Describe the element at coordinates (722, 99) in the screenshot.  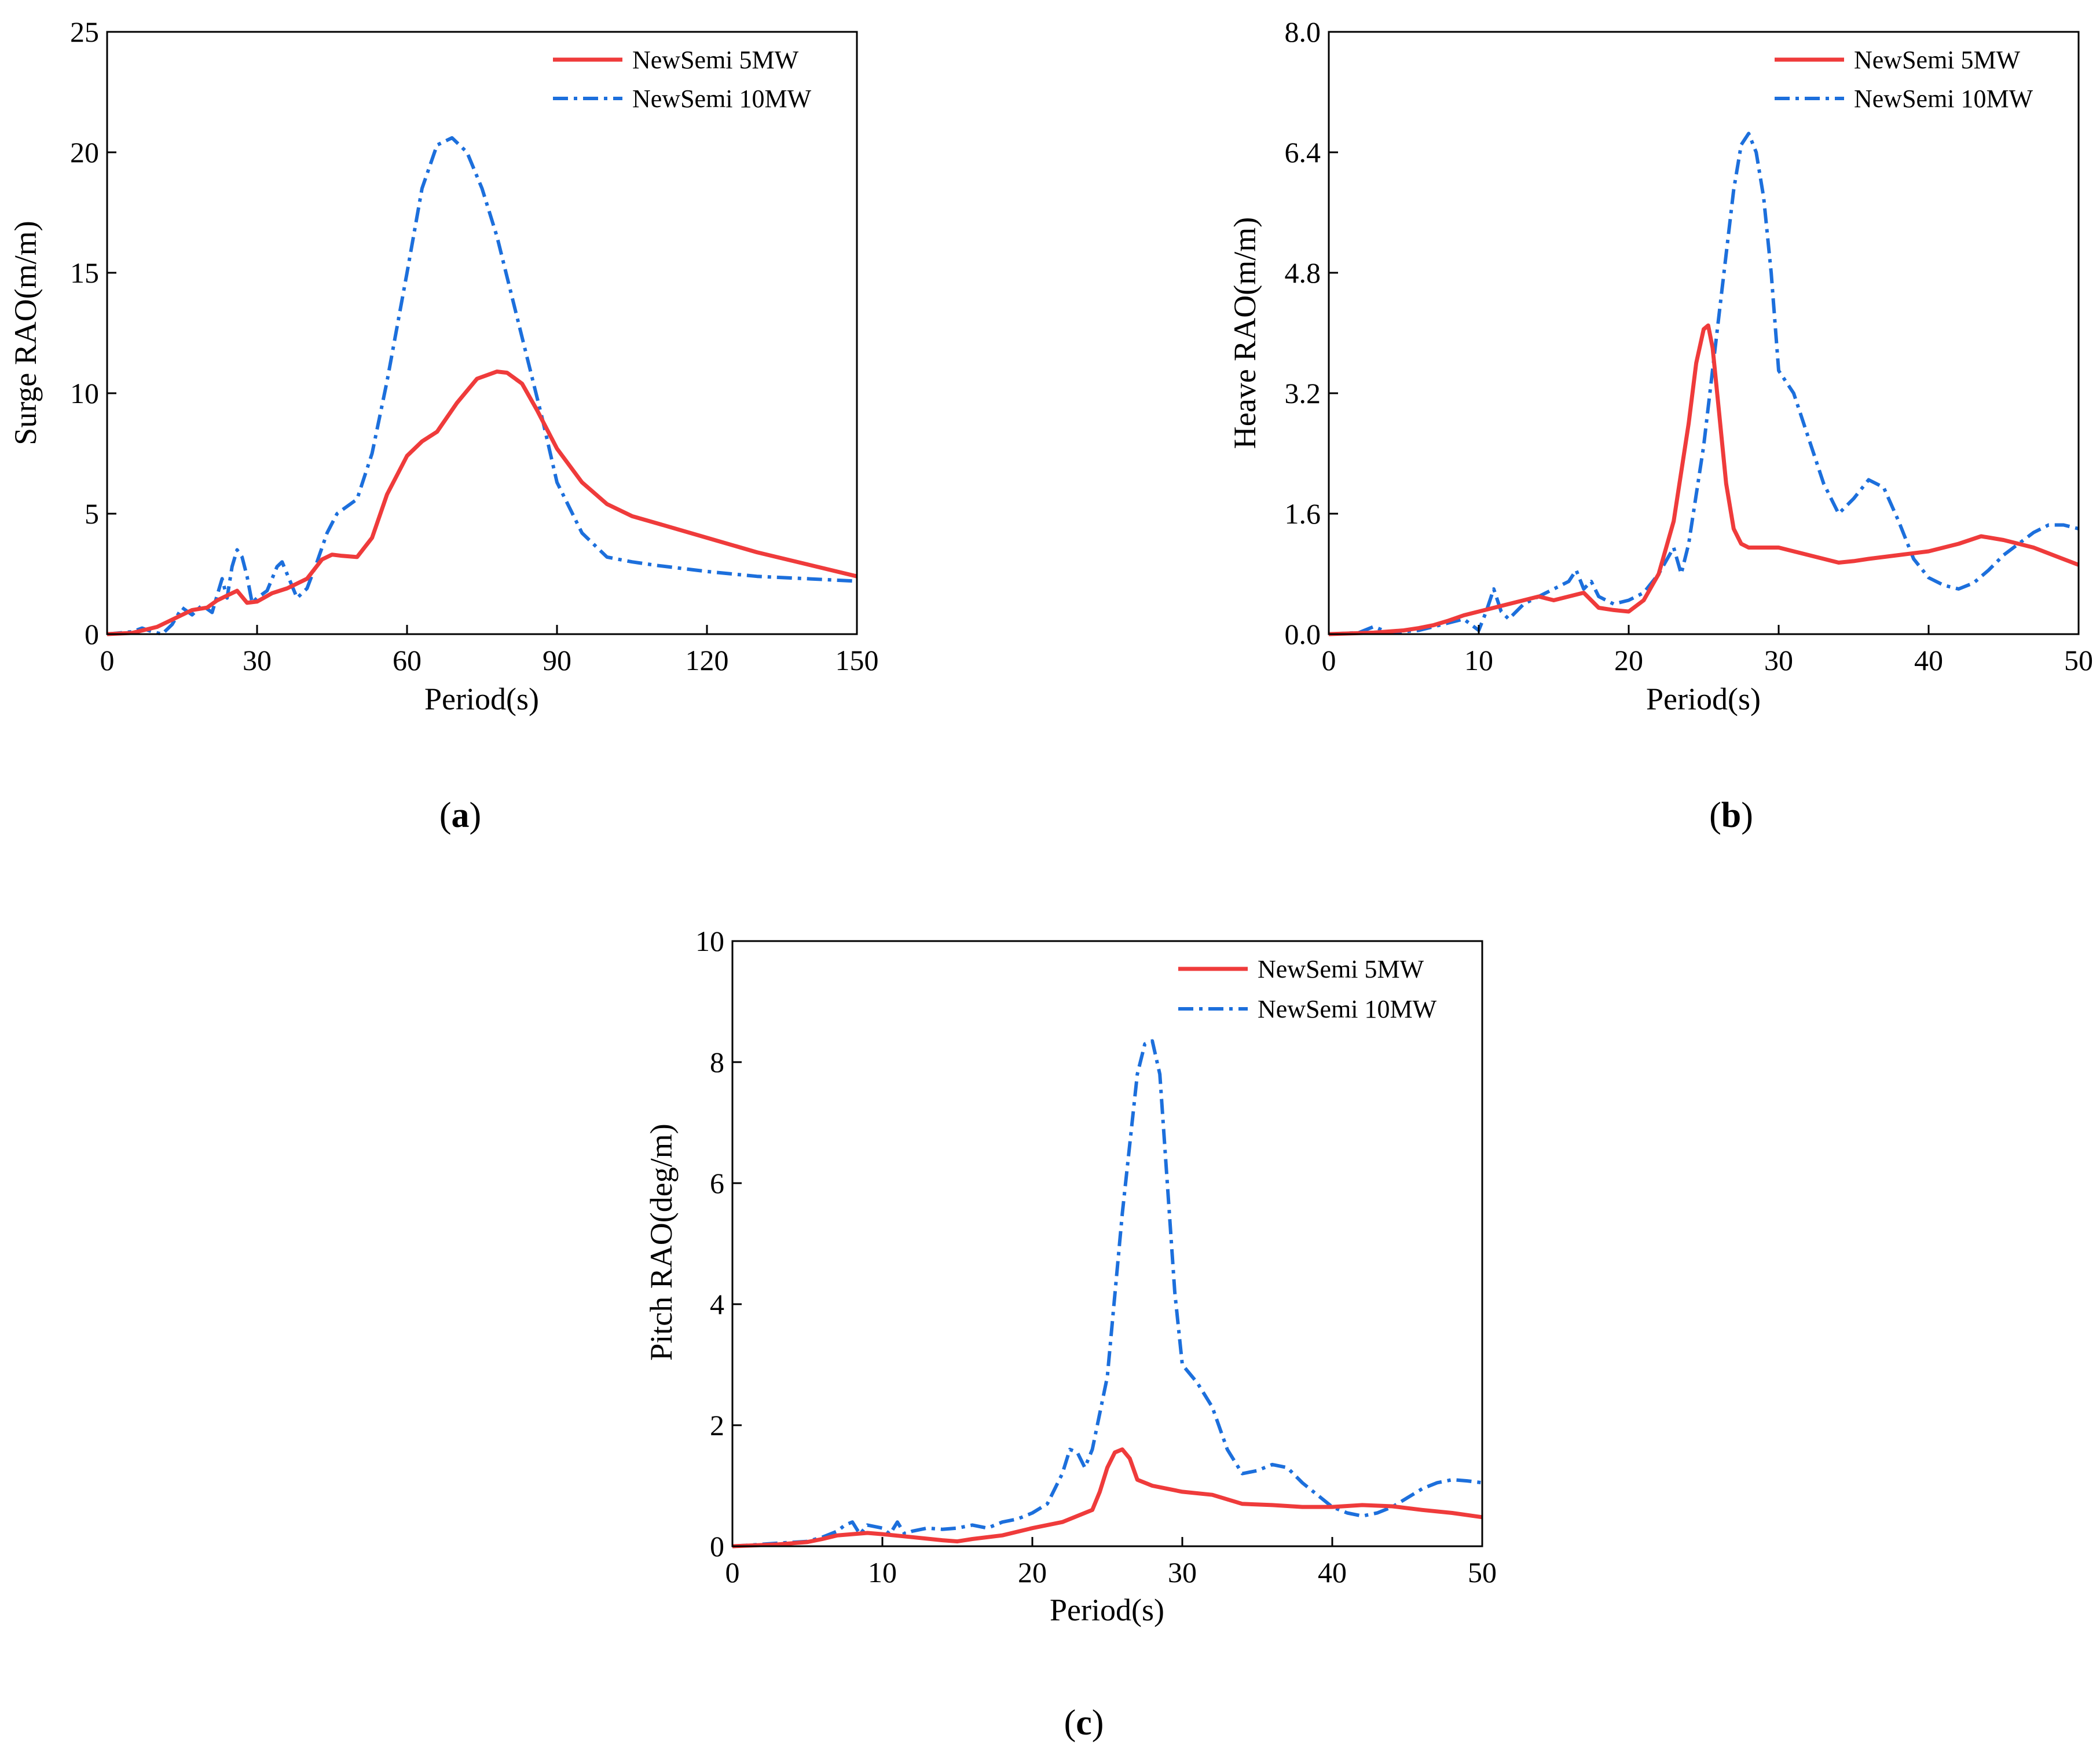
I see `chart-a-legend-label-10mw: NewSemi 10MW` at that location.